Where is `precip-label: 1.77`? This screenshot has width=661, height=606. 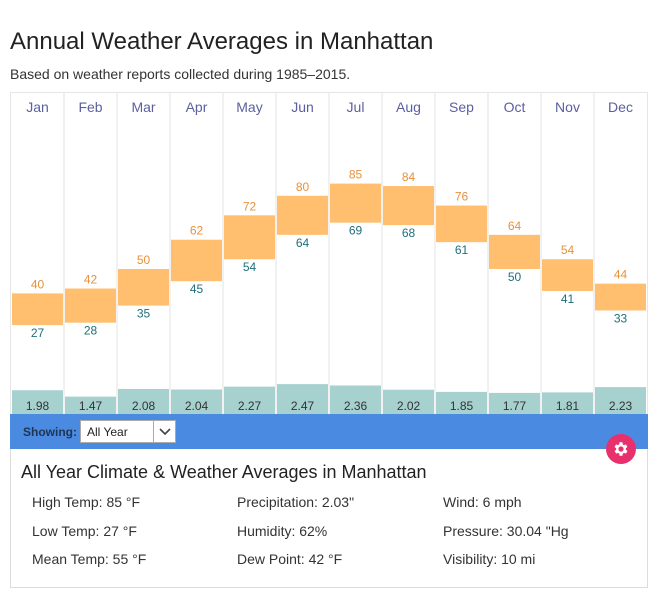
precip-label: 1.77 is located at coordinates (515, 406).